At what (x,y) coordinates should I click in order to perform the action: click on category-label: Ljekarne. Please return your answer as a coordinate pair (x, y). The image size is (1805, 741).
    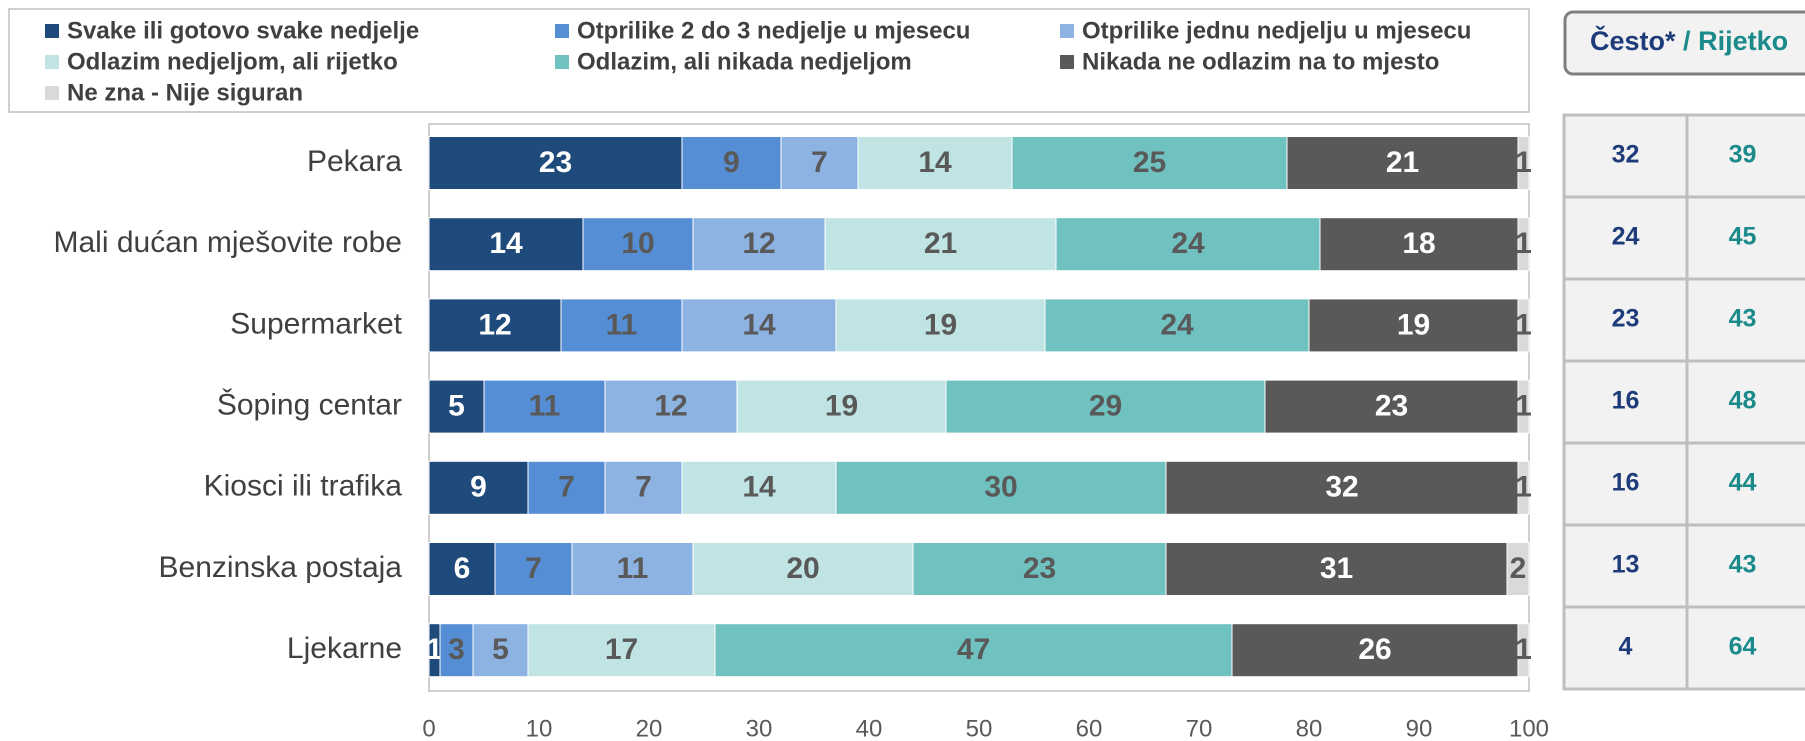
    Looking at the image, I should click on (344, 648).